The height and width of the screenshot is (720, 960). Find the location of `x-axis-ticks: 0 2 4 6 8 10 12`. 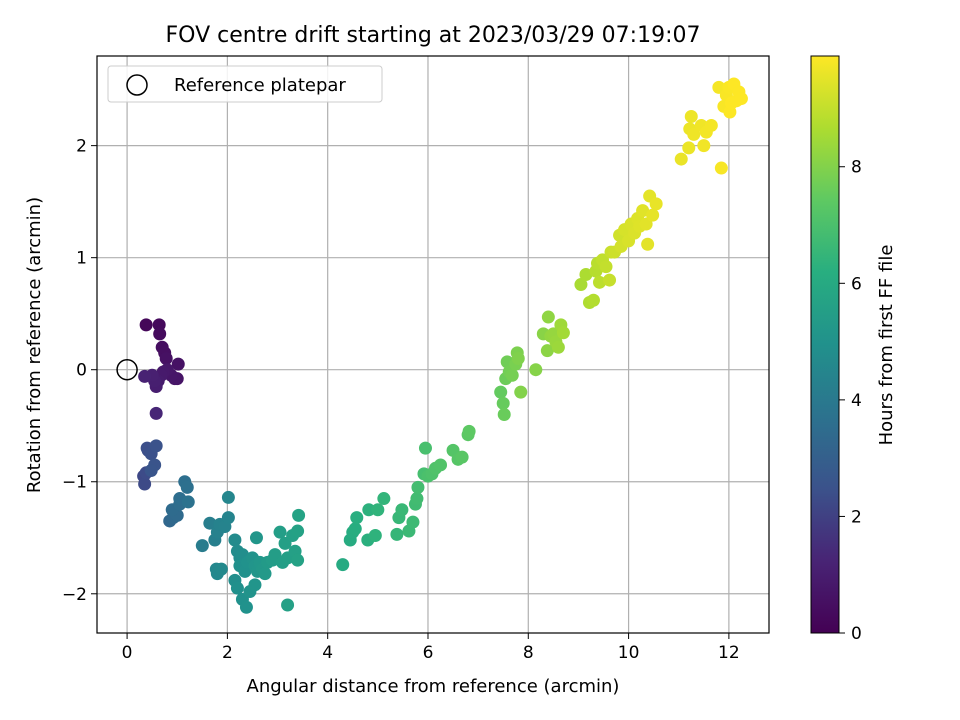

x-axis-ticks: 0 2 4 6 8 10 12 is located at coordinates (431, 648).